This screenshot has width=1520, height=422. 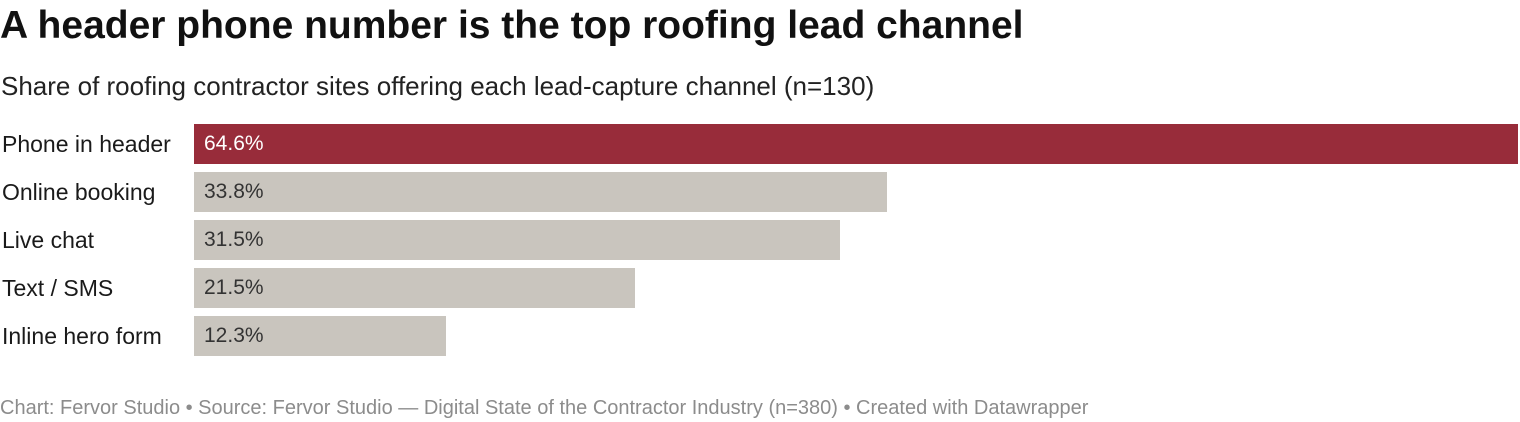 What do you see at coordinates (234, 287) in the screenshot?
I see `bar-value-label: 21.5%` at bounding box center [234, 287].